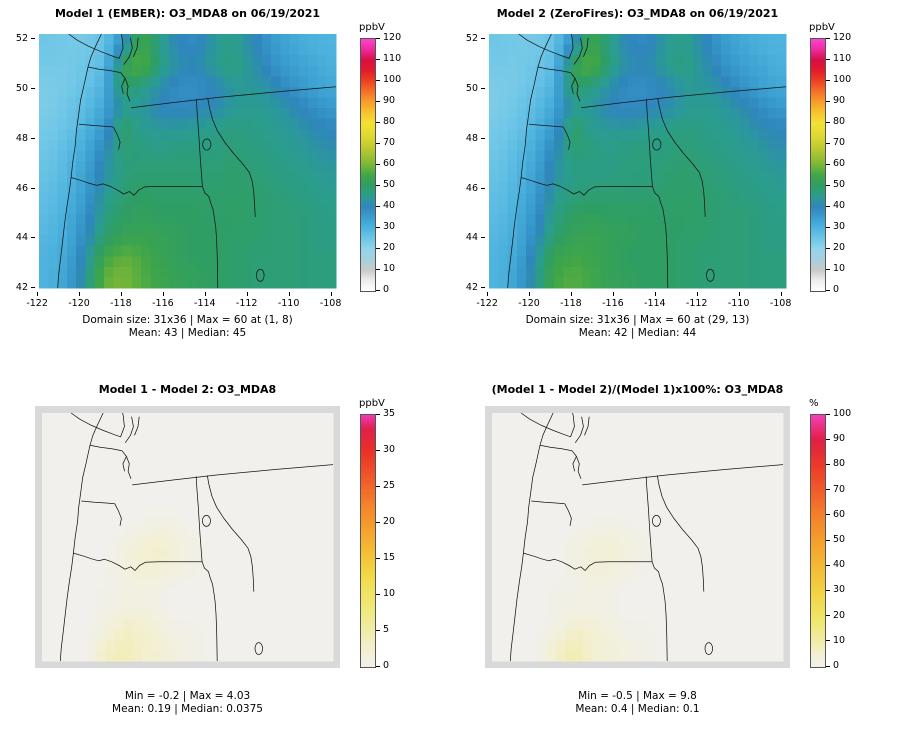 This screenshot has width=900, height=752. What do you see at coordinates (839, 184) in the screenshot?
I see `colorbar-tick-label: 50` at bounding box center [839, 184].